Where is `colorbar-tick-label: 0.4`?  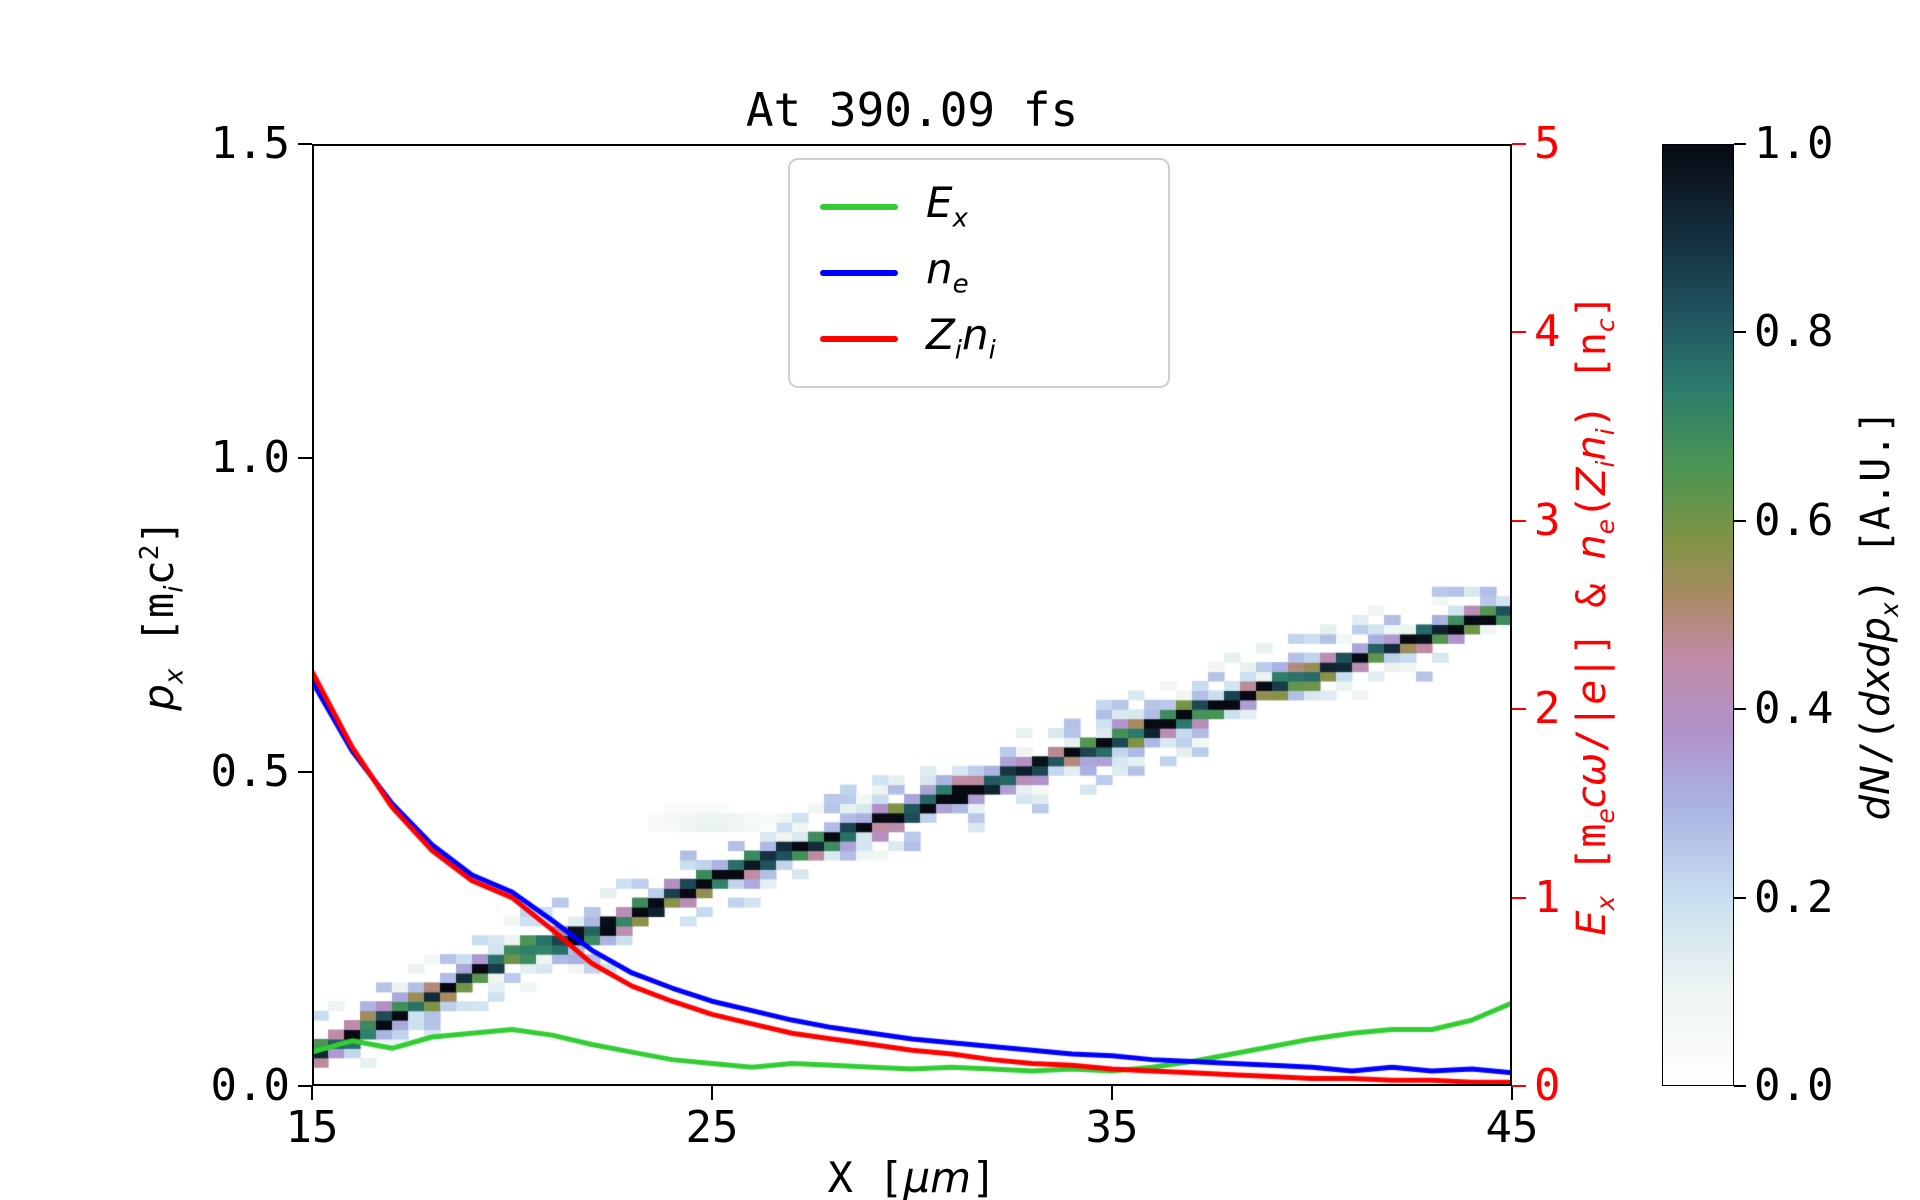 colorbar-tick-label: 0.4 is located at coordinates (1794, 709).